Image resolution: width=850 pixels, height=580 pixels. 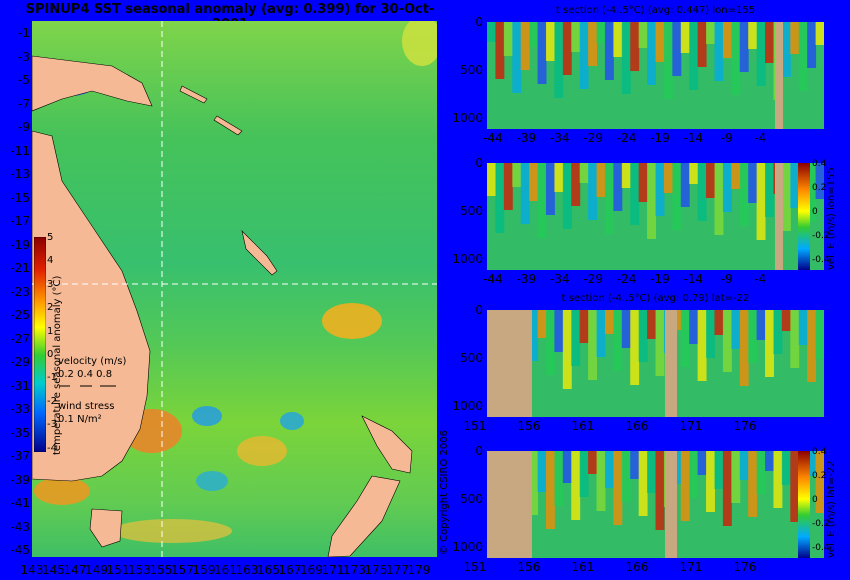 What do you see at coordinates (247, 570) in the screenshot?
I see `map-x-tick: 163` at bounding box center [247, 570].